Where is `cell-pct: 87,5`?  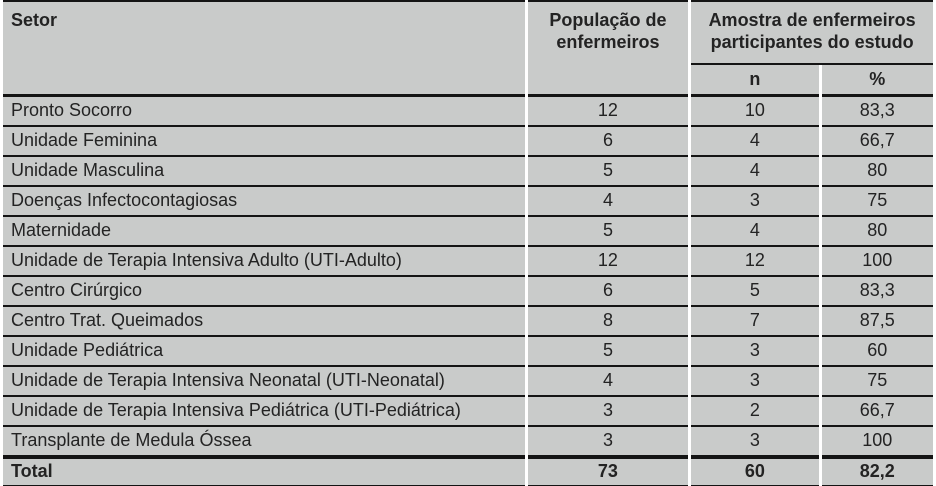 cell-pct: 87,5 is located at coordinates (877, 322).